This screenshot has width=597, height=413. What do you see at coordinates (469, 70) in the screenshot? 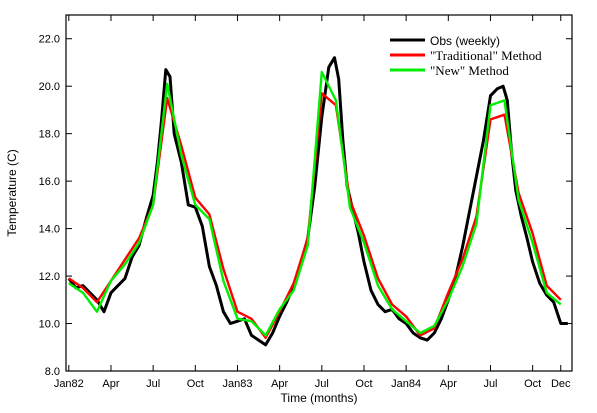
I see `legend-label-new: "New" Method` at bounding box center [469, 70].